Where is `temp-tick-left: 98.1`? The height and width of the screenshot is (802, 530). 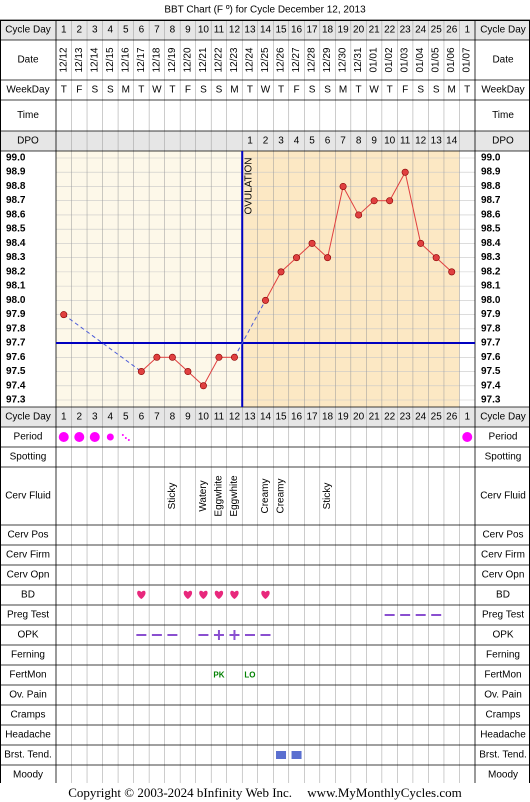
temp-tick-left: 98.1 is located at coordinates (16, 286).